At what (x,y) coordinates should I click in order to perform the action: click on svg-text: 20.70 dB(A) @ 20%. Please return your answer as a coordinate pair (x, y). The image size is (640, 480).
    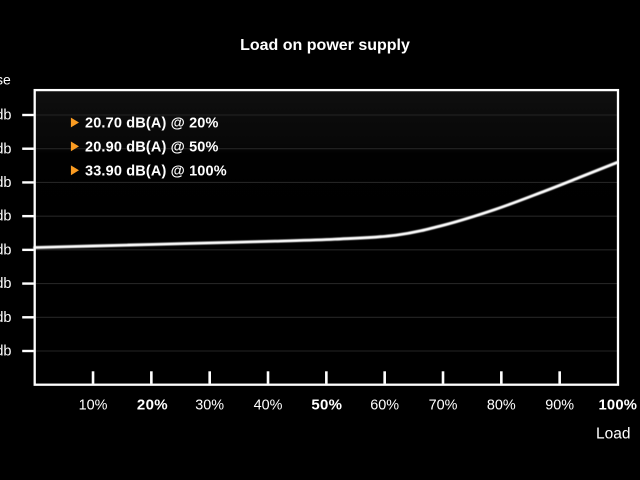
    Looking at the image, I should click on (152, 123).